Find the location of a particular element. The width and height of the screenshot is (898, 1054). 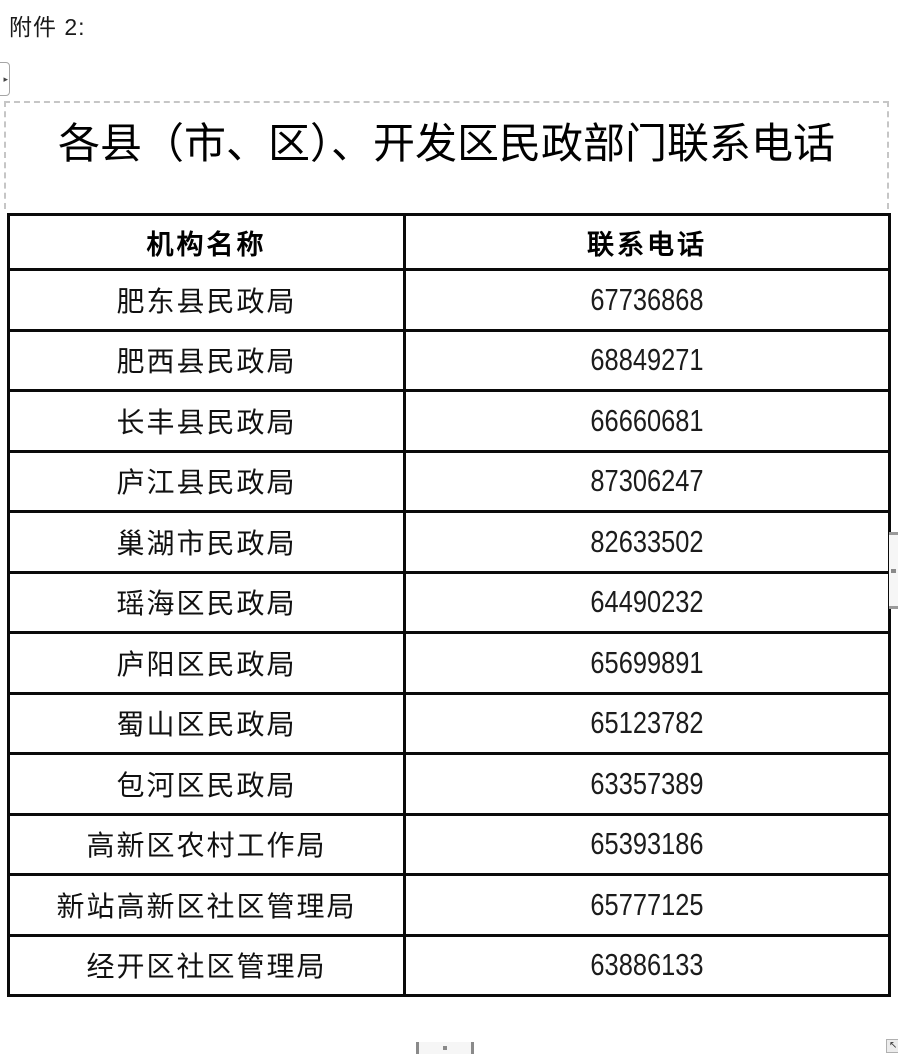

corner-arrow-icon: ↖ is located at coordinates (893, 1045).